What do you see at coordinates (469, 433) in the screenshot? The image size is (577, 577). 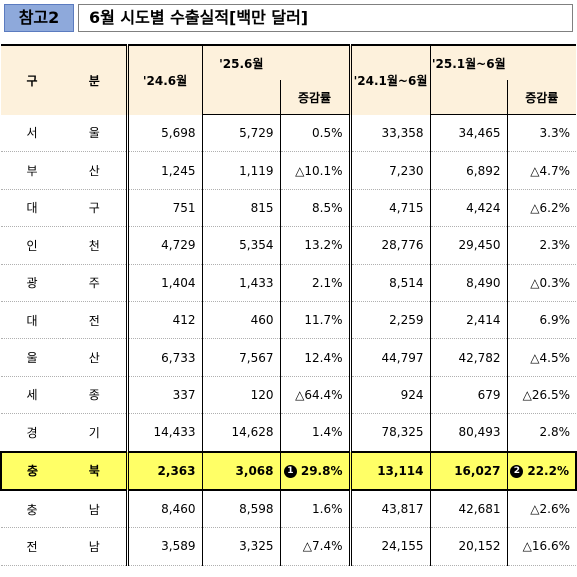 I see `value-25-ytd: 80,493` at bounding box center [469, 433].